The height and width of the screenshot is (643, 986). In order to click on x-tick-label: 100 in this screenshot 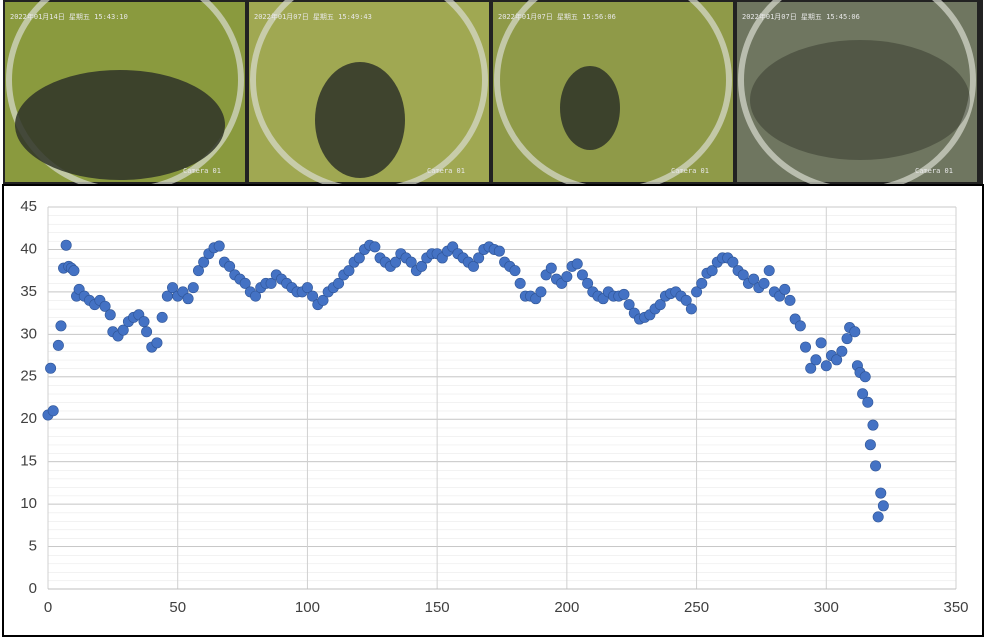, I will do `click(307, 607)`.